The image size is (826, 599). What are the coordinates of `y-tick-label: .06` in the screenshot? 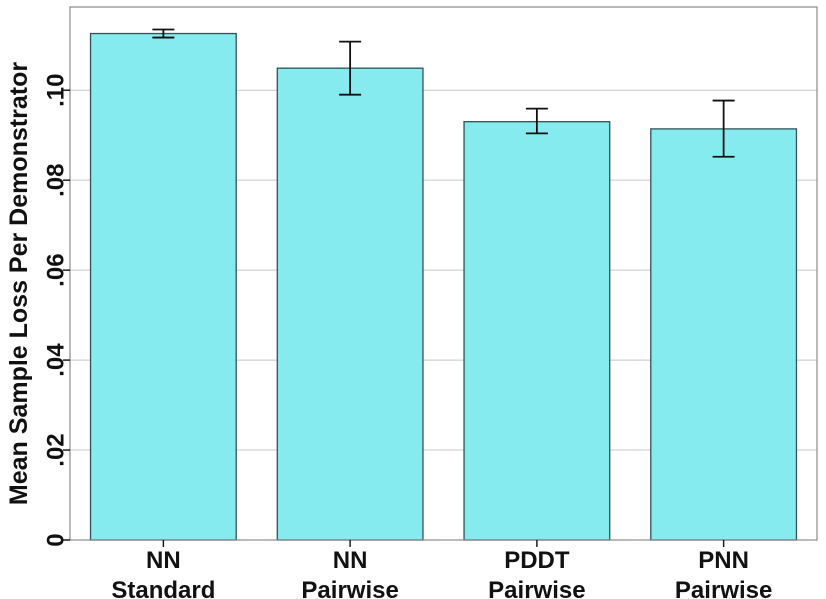 It's located at (56, 269).